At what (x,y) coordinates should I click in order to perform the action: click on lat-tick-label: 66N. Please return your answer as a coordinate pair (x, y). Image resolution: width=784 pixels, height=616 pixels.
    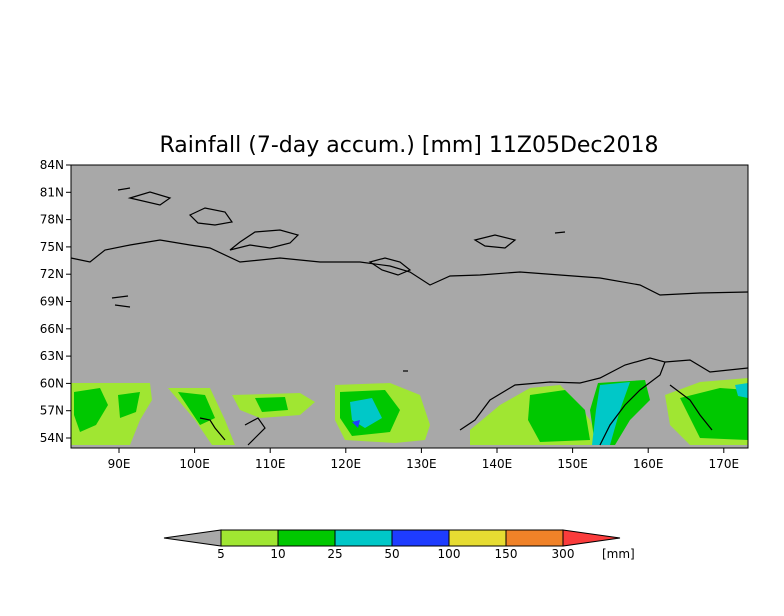
    Looking at the image, I should click on (52, 329).